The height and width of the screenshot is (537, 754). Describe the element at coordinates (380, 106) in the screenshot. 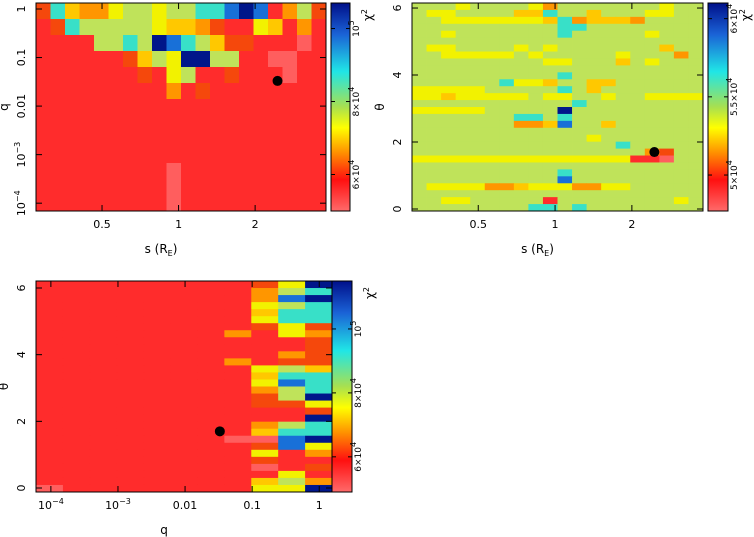

I see `y-axis-label: θ` at that location.